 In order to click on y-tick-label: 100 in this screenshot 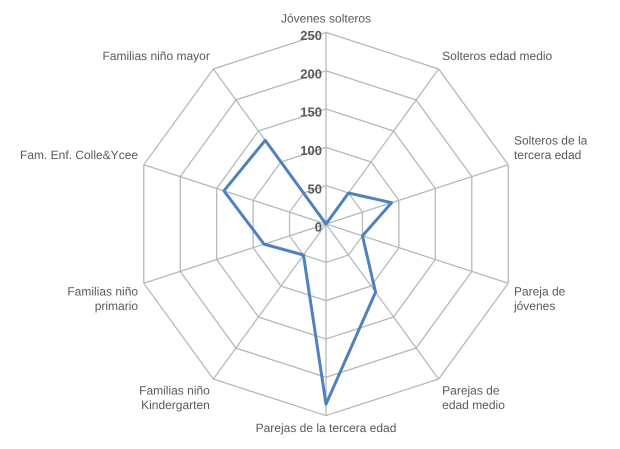, I will do `click(311, 150)`.